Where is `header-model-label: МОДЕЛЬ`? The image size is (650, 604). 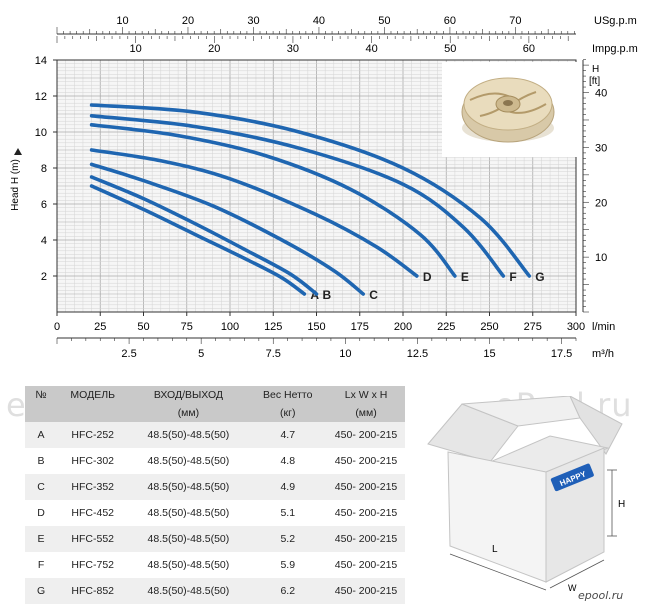 header-model-label: МОДЕЛЬ is located at coordinates (93, 395).